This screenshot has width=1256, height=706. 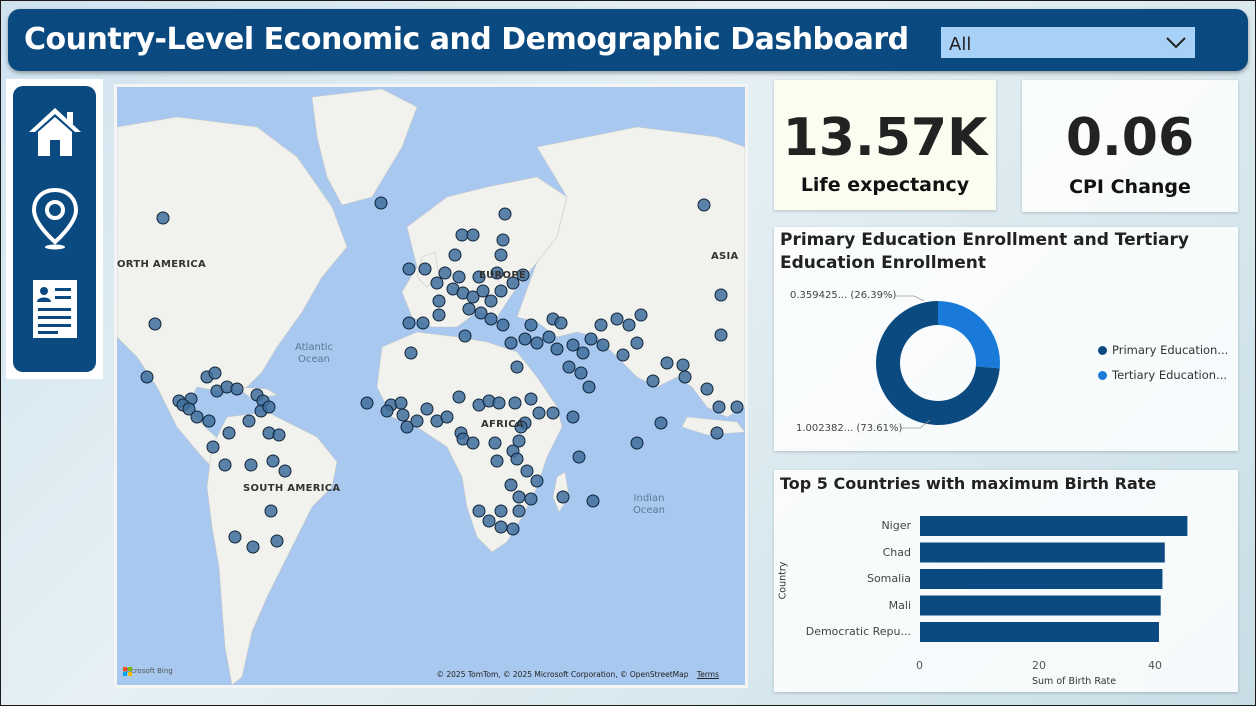 I want to click on chevron-down-icon, so click(x=1176, y=42).